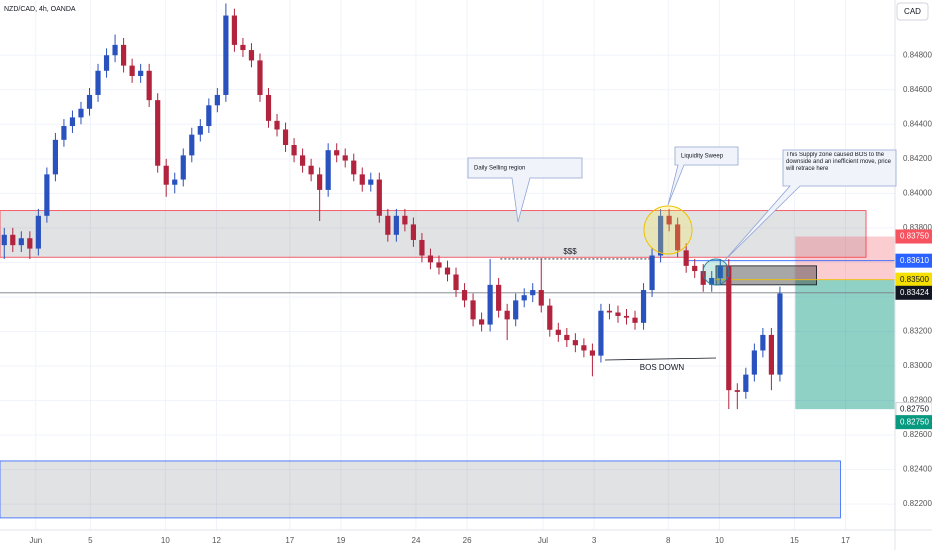 The image size is (932, 550). What do you see at coordinates (340, 540) in the screenshot?
I see `x-tick-label: 19` at bounding box center [340, 540].